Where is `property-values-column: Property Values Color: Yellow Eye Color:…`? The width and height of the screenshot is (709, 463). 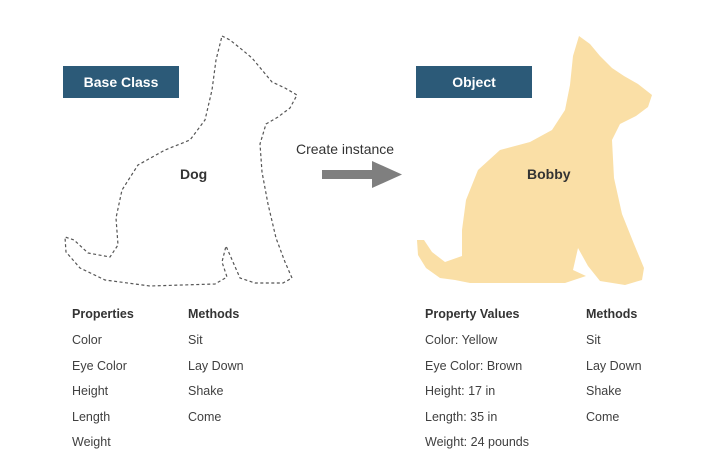
property-values-column: Property Values Color: Yellow Eye Color:… is located at coordinates (477, 381).